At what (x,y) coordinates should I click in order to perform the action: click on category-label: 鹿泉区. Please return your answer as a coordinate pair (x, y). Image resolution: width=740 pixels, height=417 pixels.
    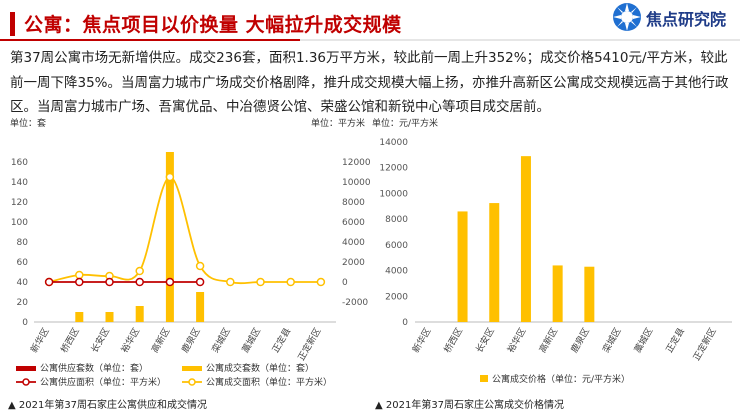
    Looking at the image, I should click on (191, 340).